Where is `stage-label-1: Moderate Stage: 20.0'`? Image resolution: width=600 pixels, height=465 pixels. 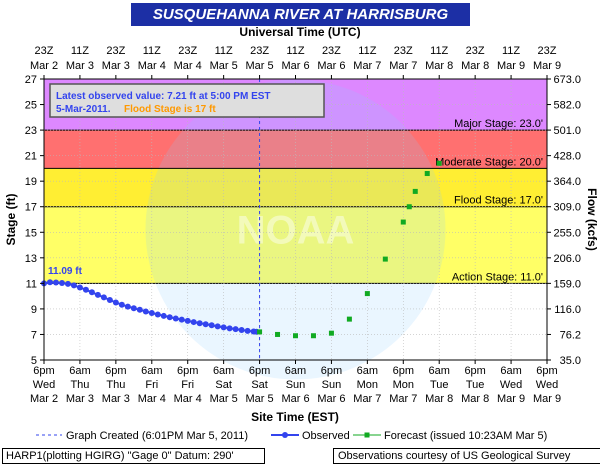 stage-label-1: Moderate Stage: 20.0' is located at coordinates (489, 162).